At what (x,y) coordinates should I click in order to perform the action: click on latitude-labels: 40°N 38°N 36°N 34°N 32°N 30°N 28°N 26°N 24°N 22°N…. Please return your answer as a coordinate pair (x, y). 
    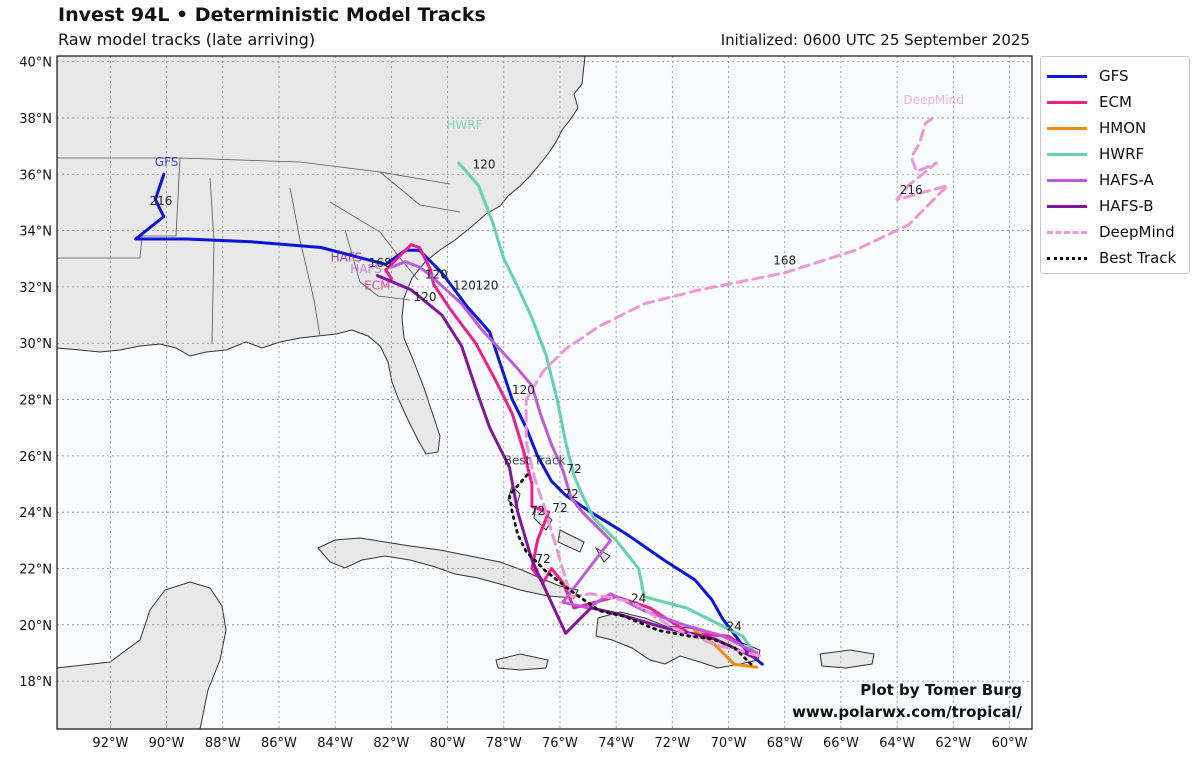
    Looking at the image, I should click on (35, 373).